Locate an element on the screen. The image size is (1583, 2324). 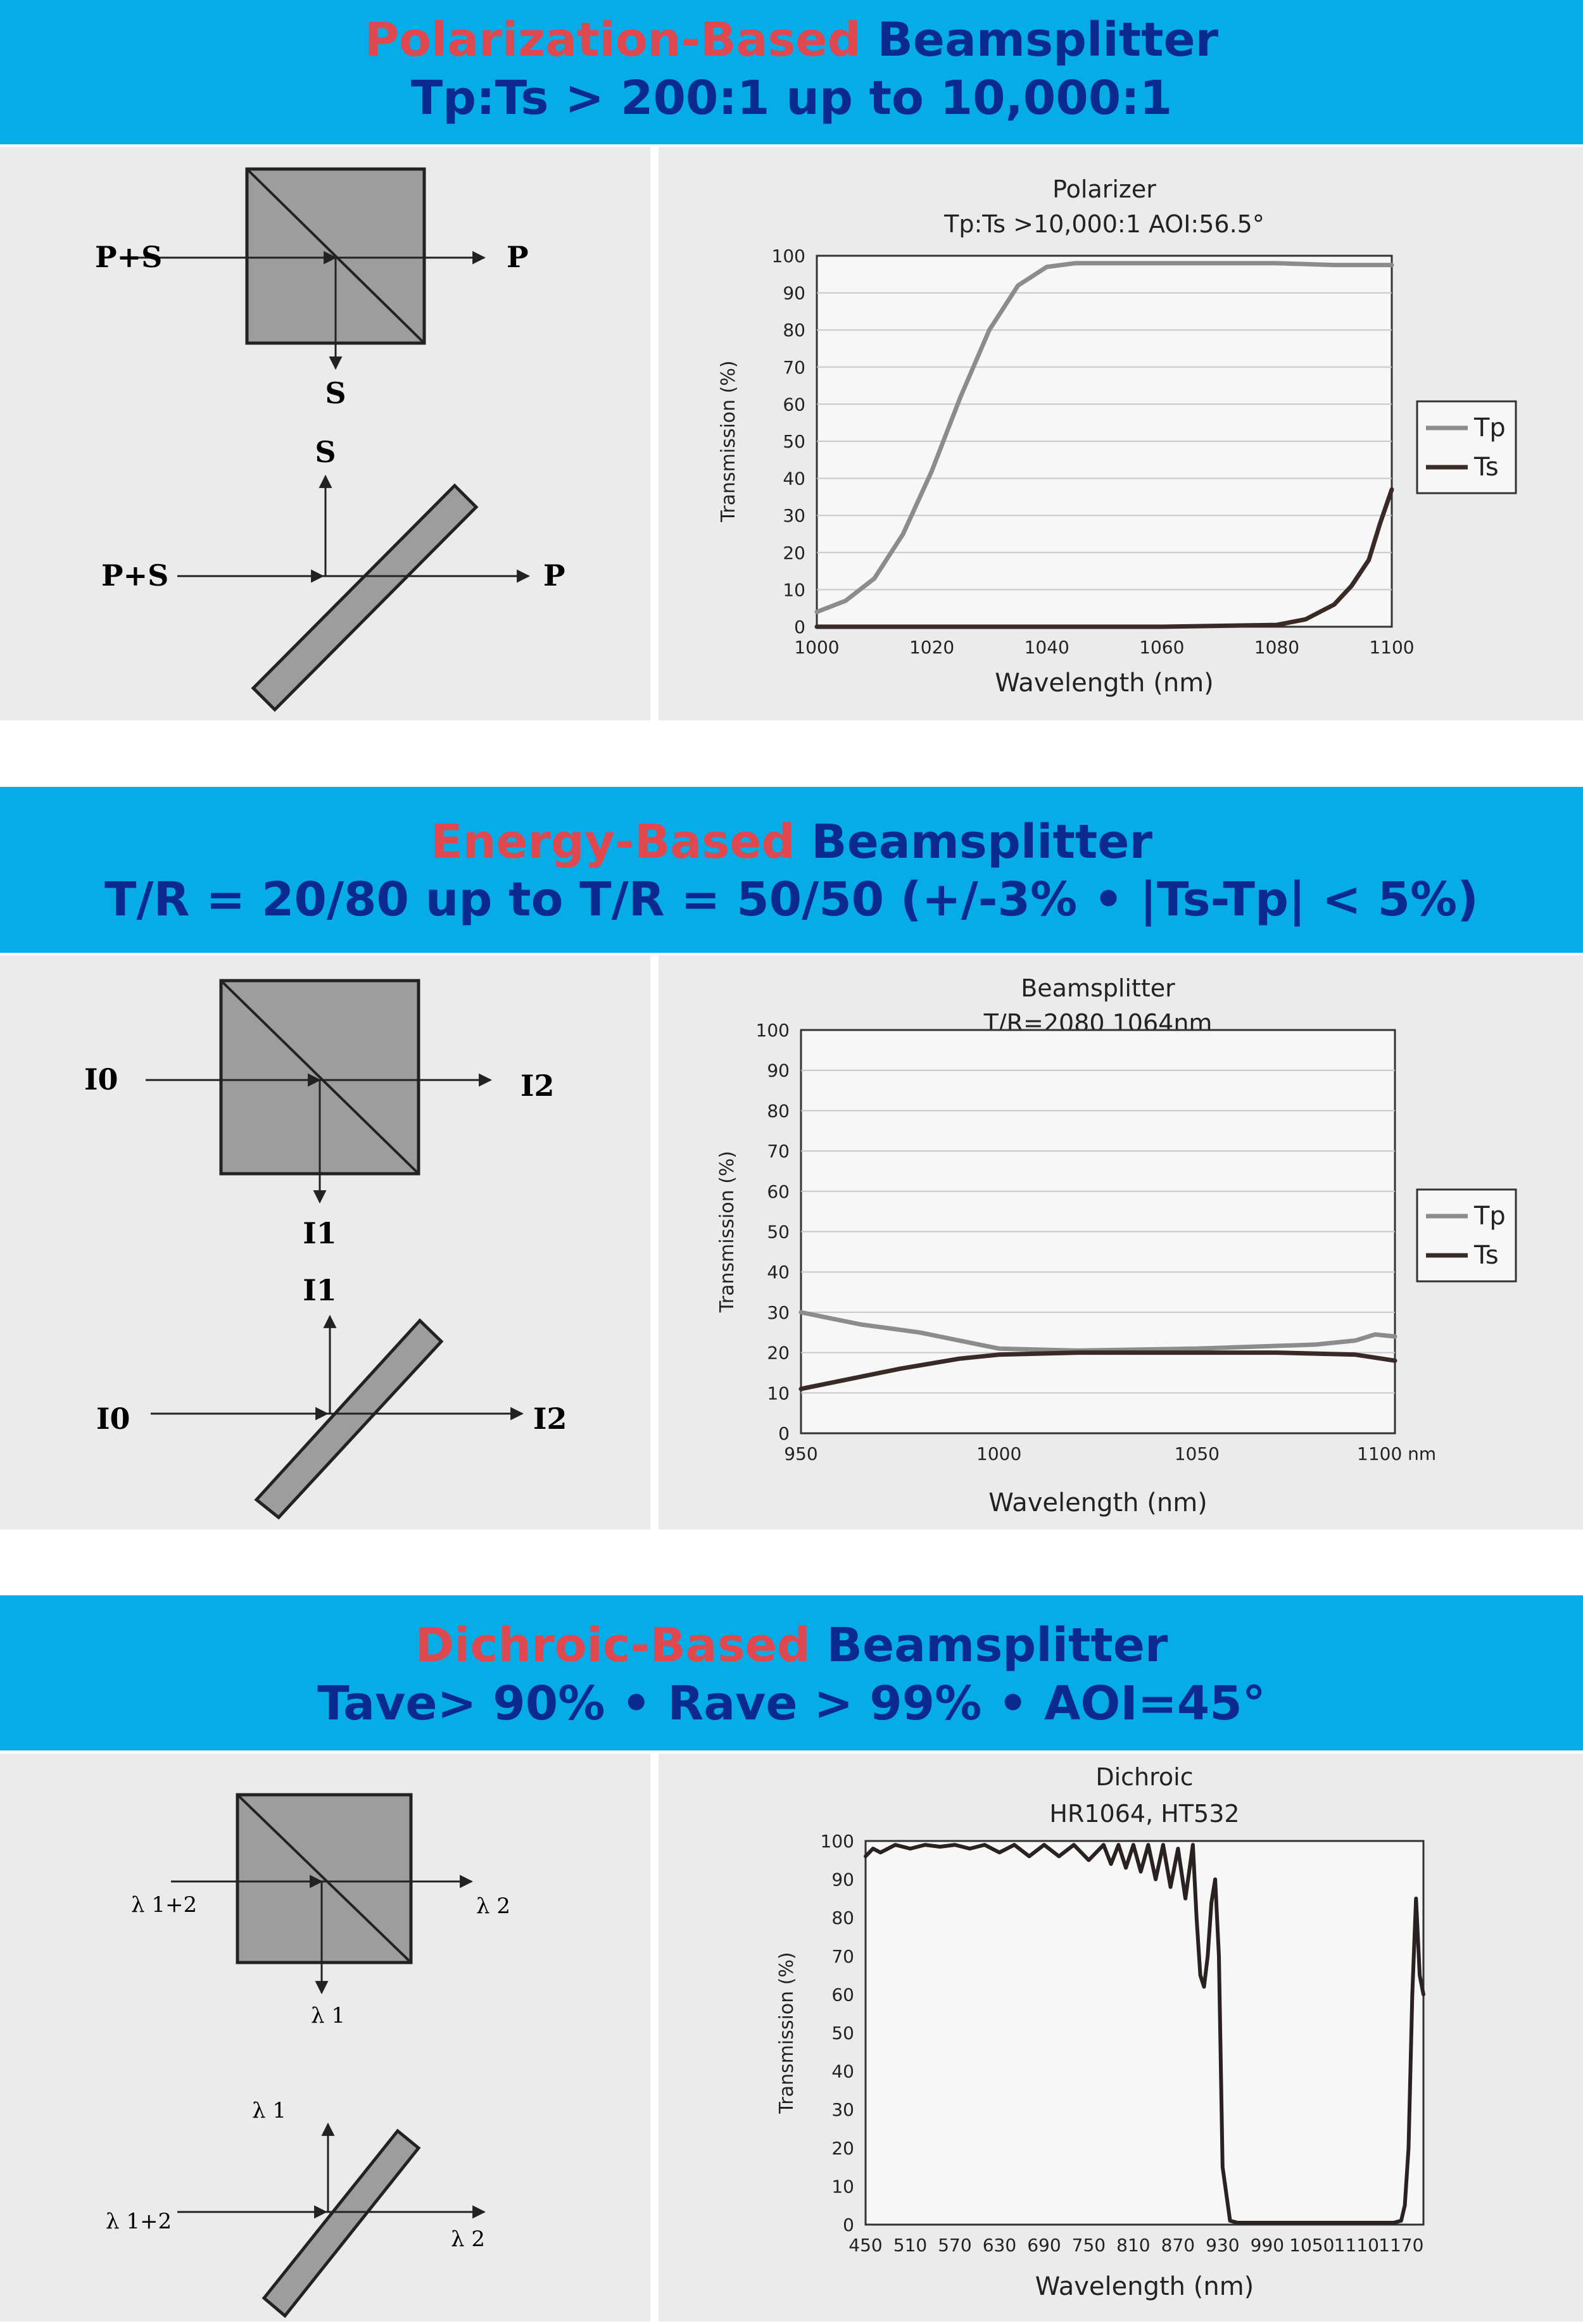
x-tick-label: 950 is located at coordinates (800, 1453).